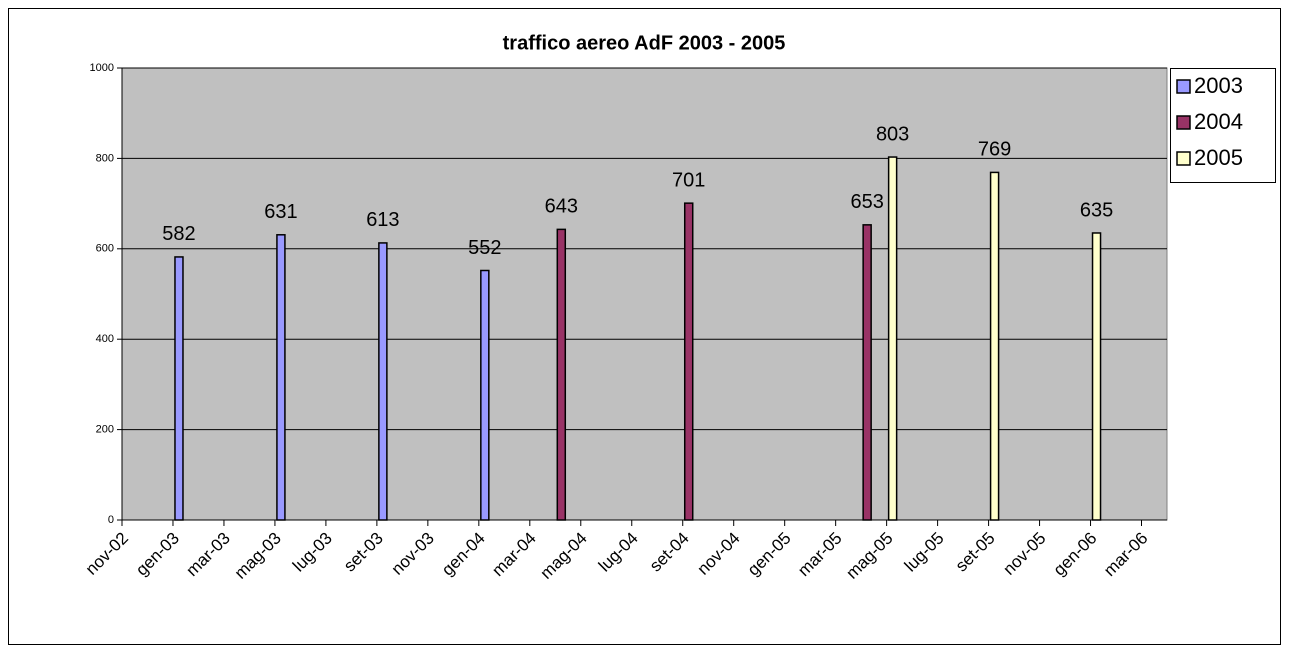 The image size is (1289, 653). What do you see at coordinates (994, 150) in the screenshot?
I see `data-label: 769` at bounding box center [994, 150].